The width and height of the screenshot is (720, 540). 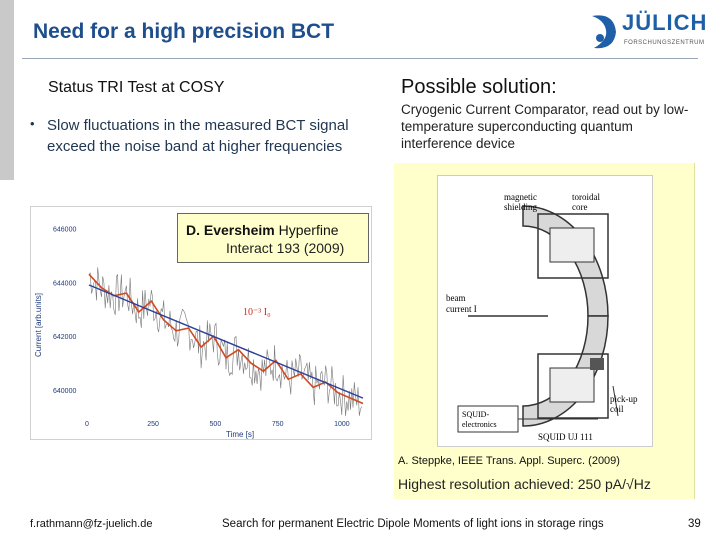 What do you see at coordinates (136, 87) in the screenshot?
I see `status-heading: Status TRI Test at COSY` at bounding box center [136, 87].